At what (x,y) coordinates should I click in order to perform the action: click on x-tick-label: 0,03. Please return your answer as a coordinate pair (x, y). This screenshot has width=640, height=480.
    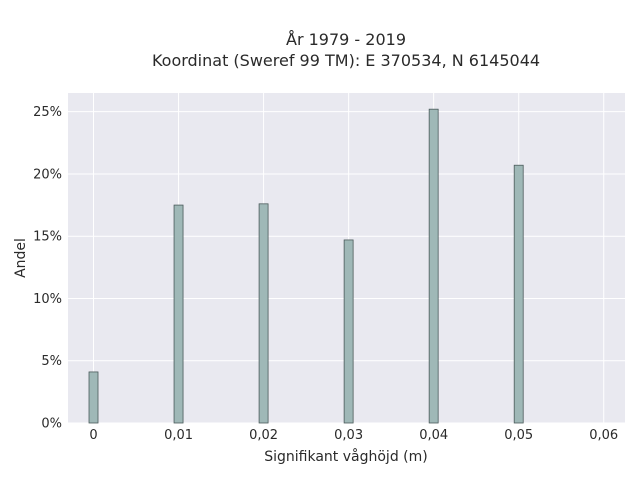
    Looking at the image, I should click on (348, 435).